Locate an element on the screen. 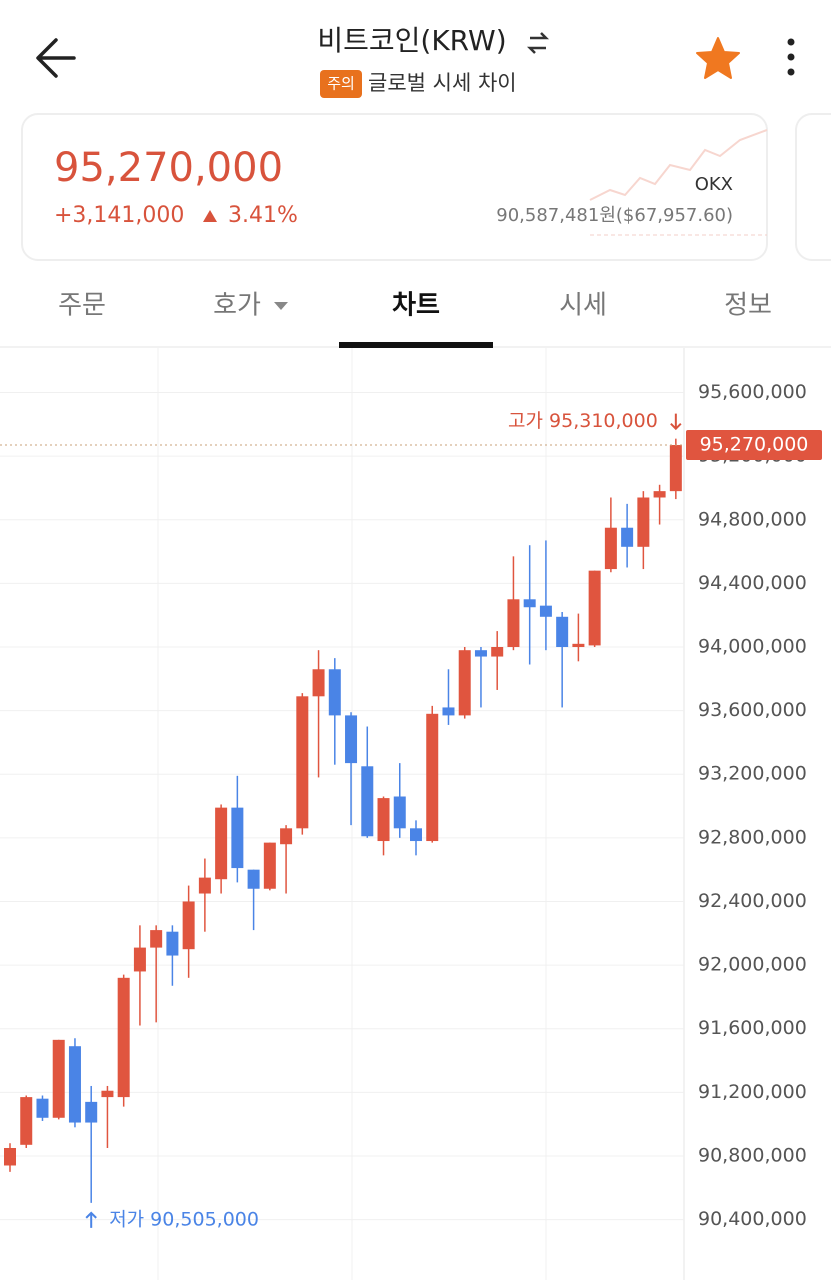 The image size is (831, 1280). up-triangle is located at coordinates (210, 216).